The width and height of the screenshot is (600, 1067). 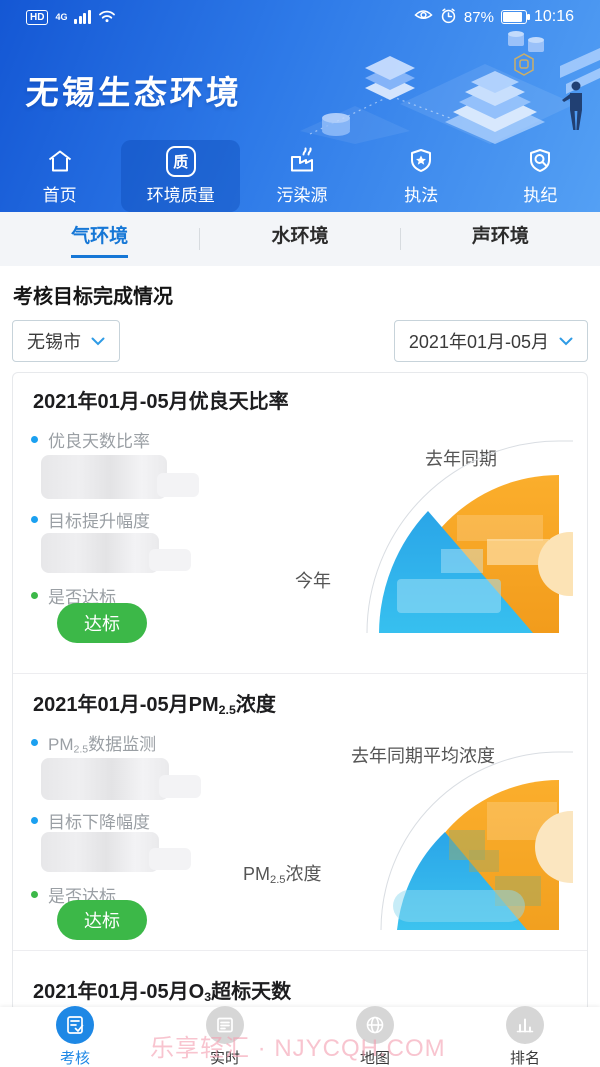 I want to click on signal-bars-icon, so click(x=82, y=17).